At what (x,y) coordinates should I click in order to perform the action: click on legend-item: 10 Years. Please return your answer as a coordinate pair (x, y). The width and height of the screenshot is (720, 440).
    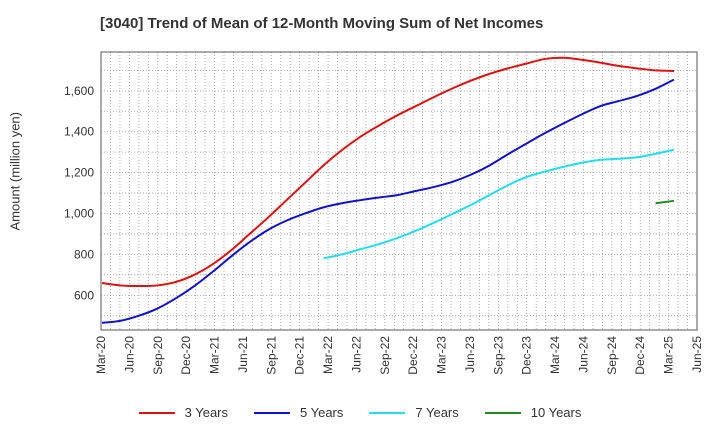
    Looking at the image, I should click on (533, 412).